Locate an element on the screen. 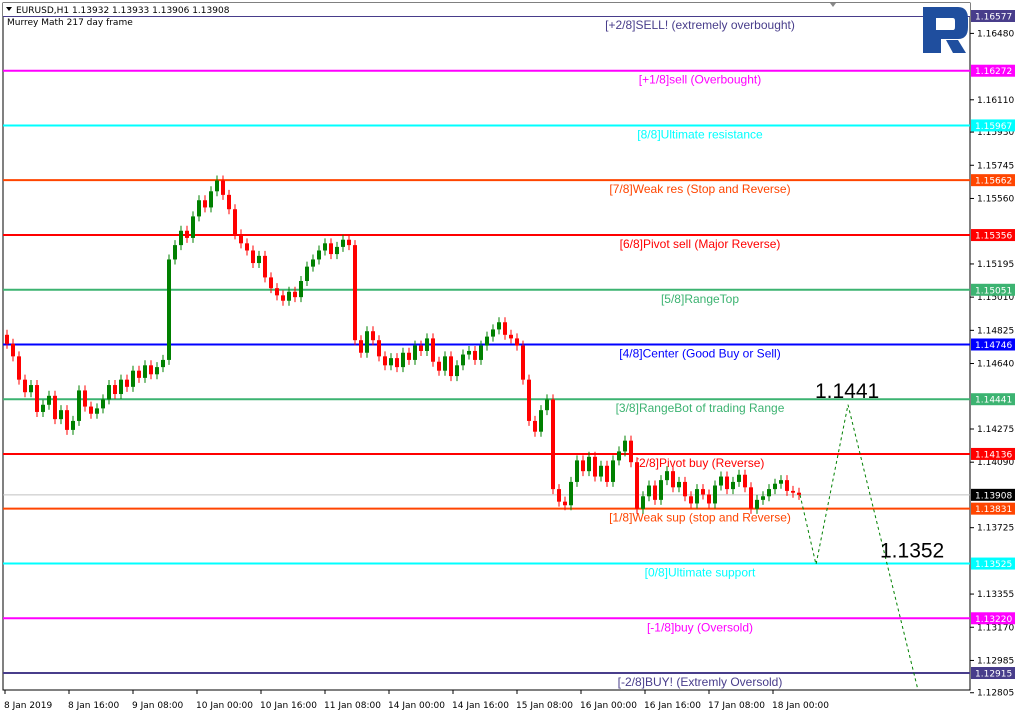  dropdown-triangle-icon is located at coordinates (9, 9).